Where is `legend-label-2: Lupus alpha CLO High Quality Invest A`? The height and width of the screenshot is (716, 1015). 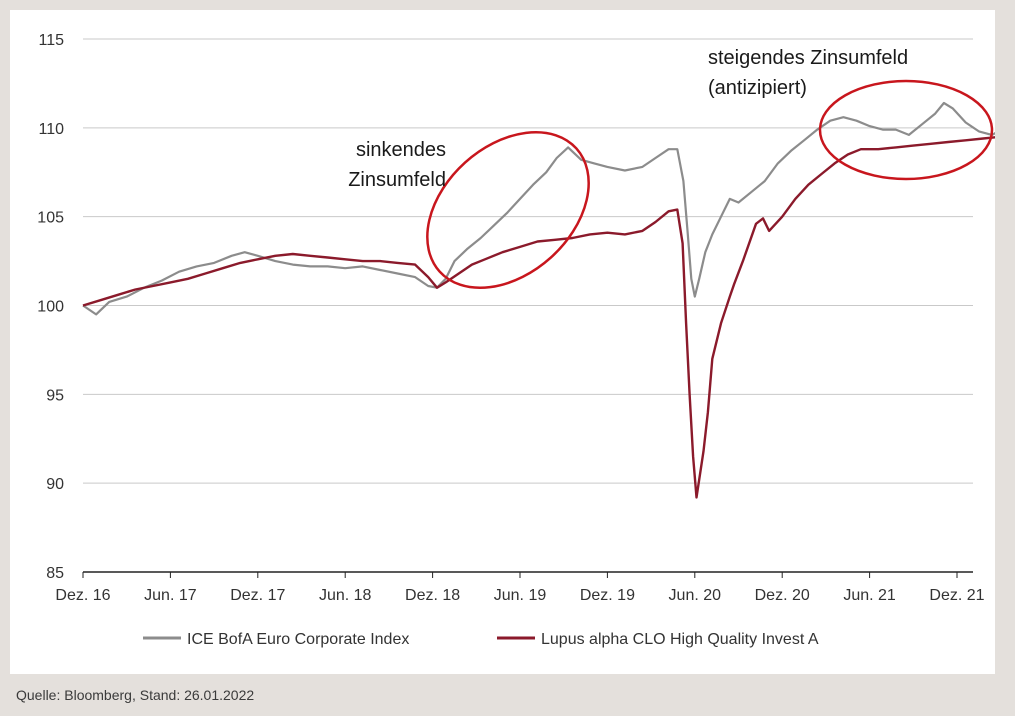 legend-label-2: Lupus alpha CLO High Quality Invest A is located at coordinates (680, 639).